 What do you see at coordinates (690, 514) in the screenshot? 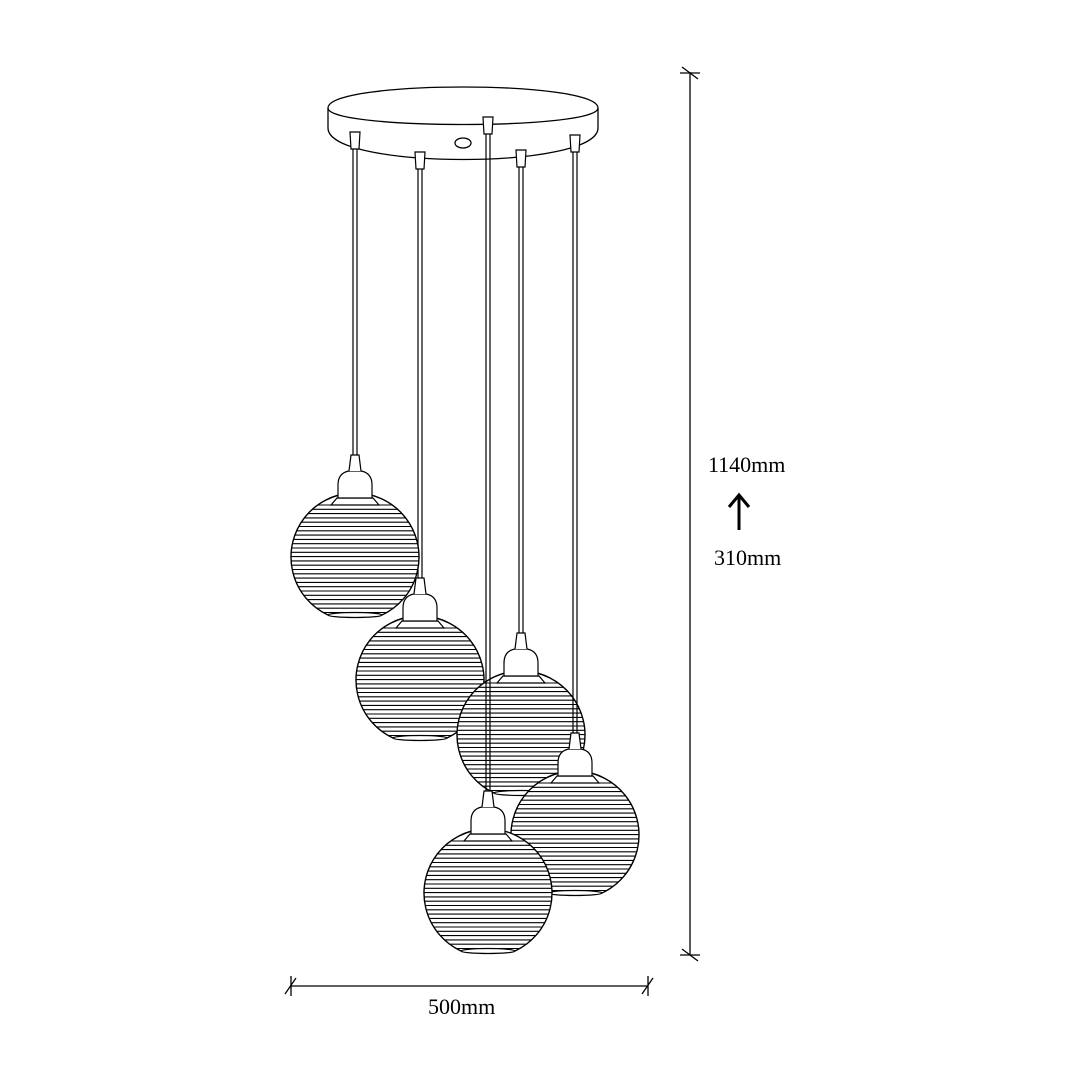
I see `height-dimension-line` at bounding box center [690, 514].